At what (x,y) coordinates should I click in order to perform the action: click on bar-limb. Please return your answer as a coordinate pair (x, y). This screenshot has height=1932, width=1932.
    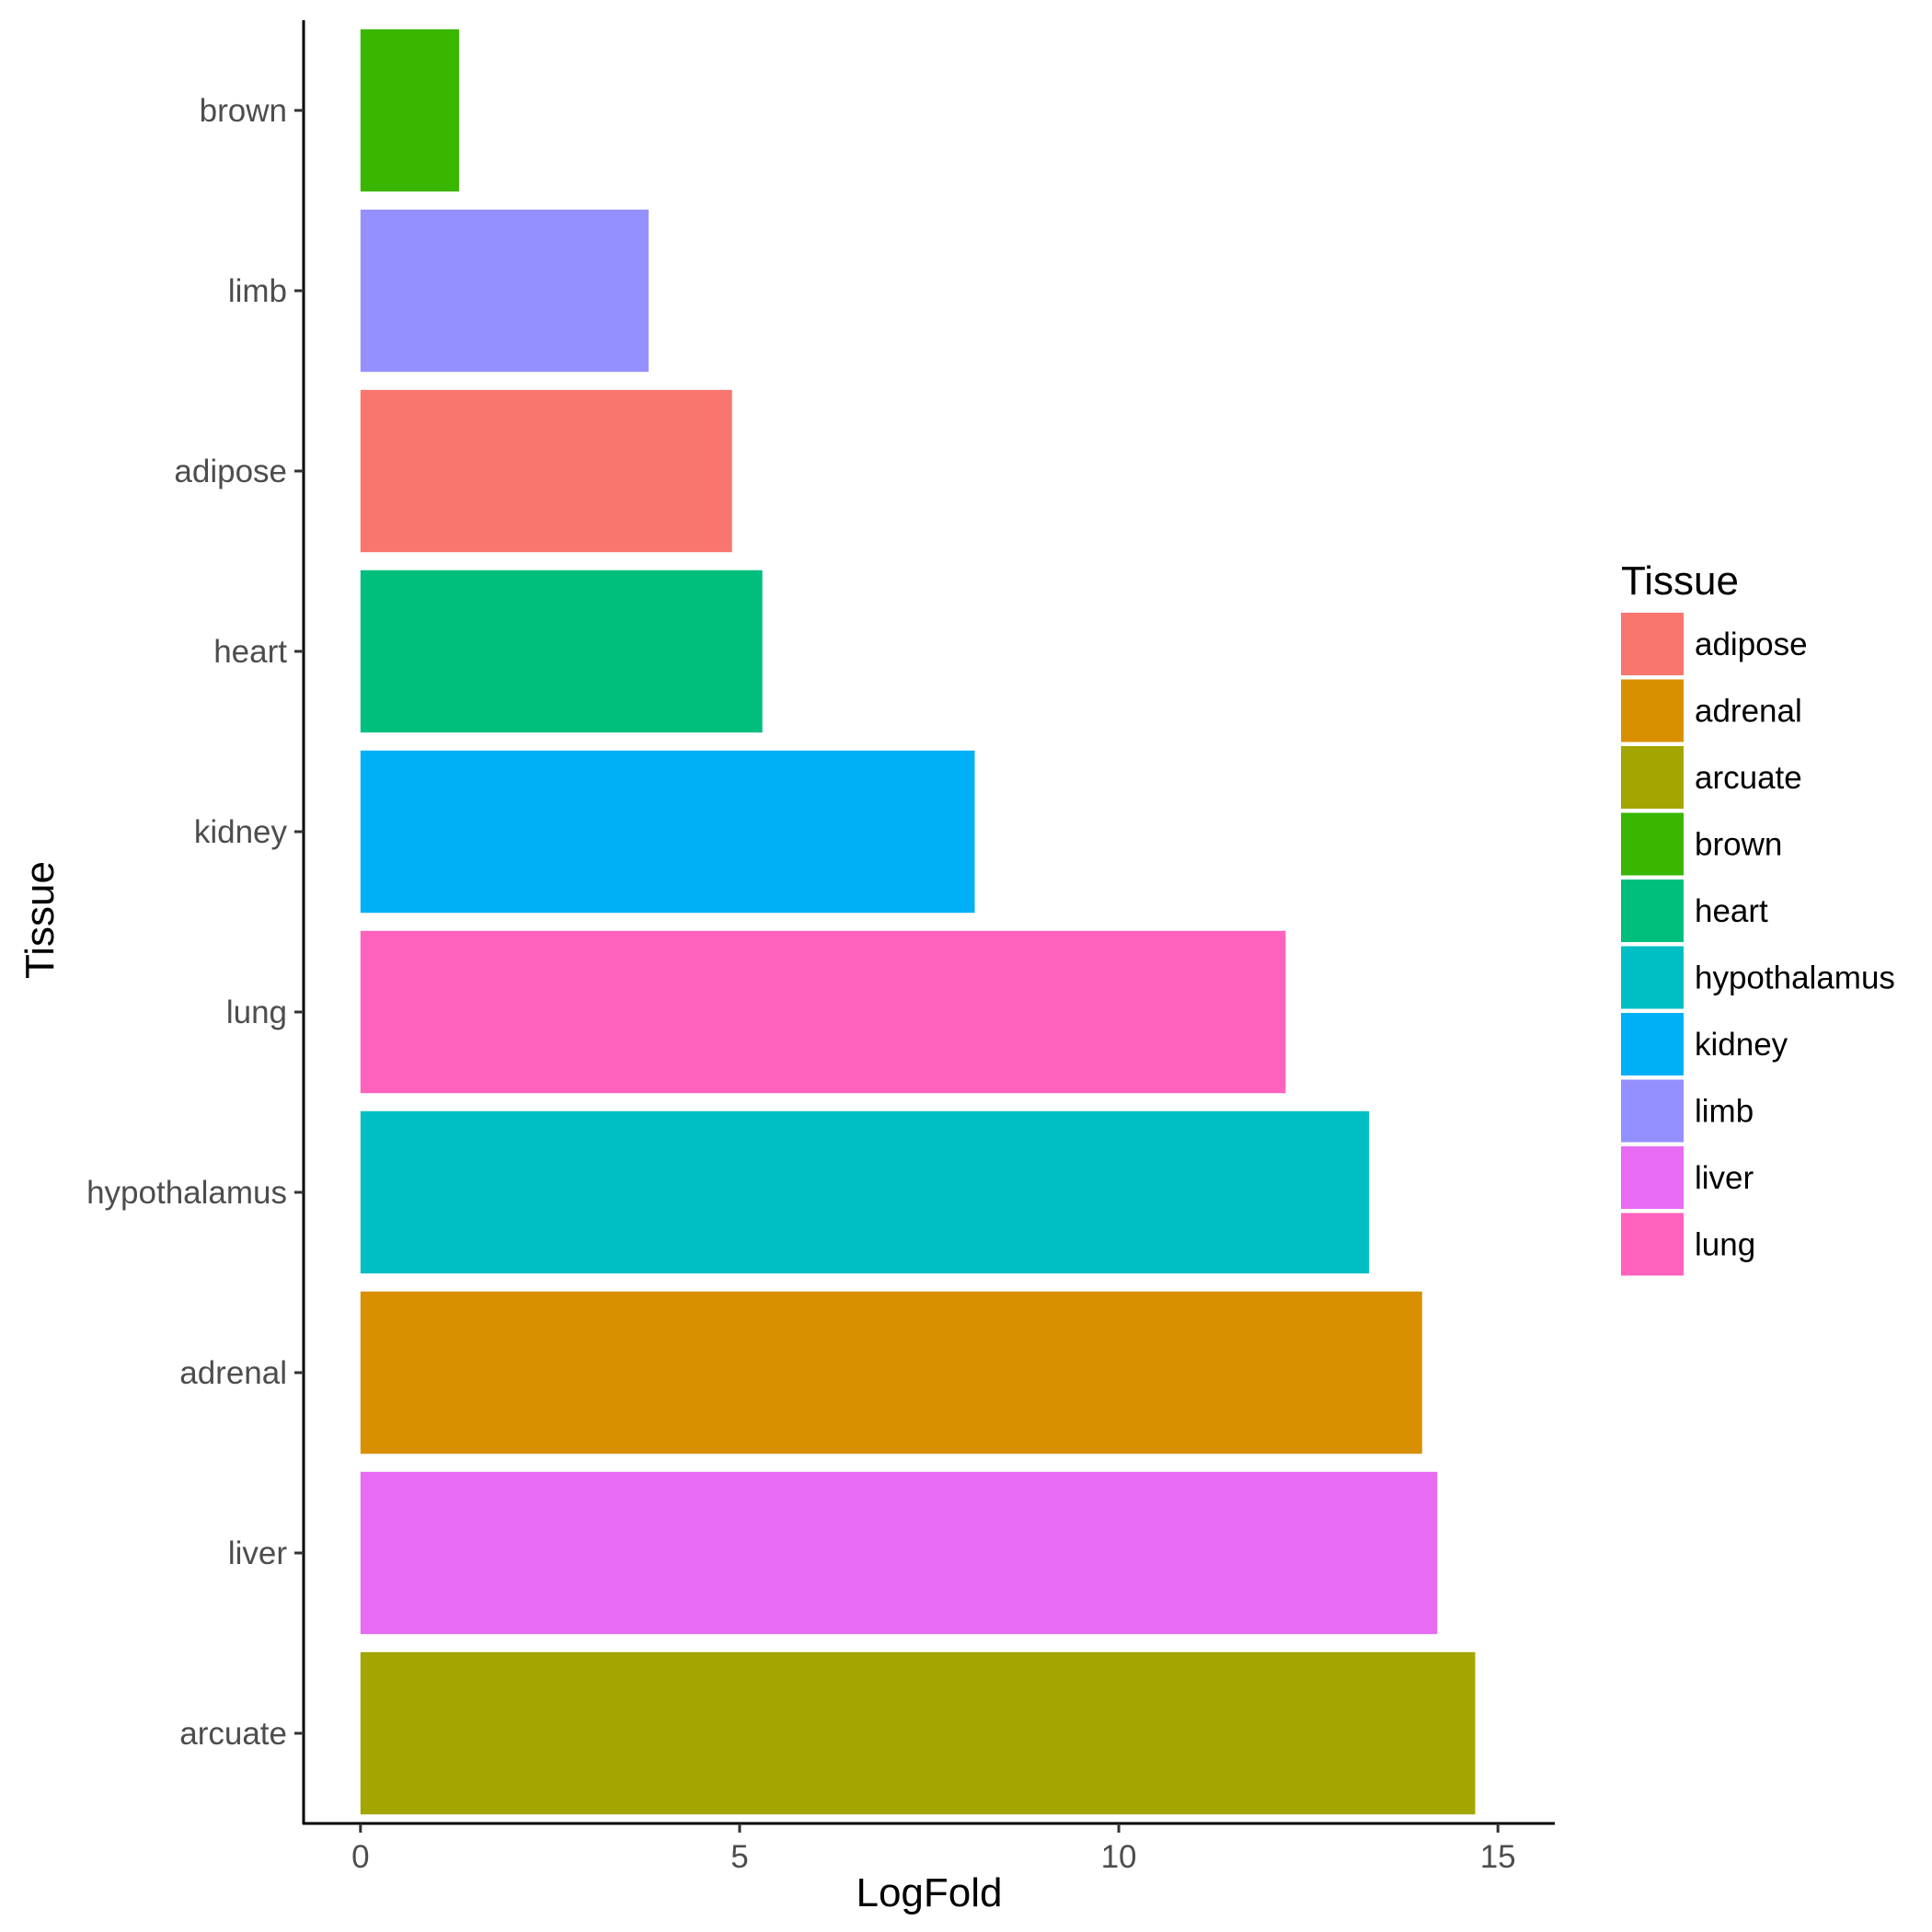
    Looking at the image, I should click on (505, 291).